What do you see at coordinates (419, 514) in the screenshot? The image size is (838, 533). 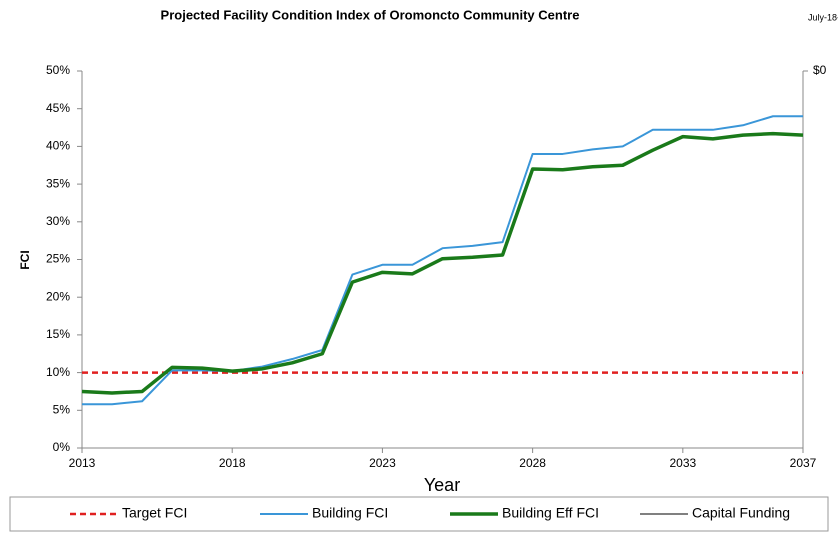 I see `legend-box` at bounding box center [419, 514].